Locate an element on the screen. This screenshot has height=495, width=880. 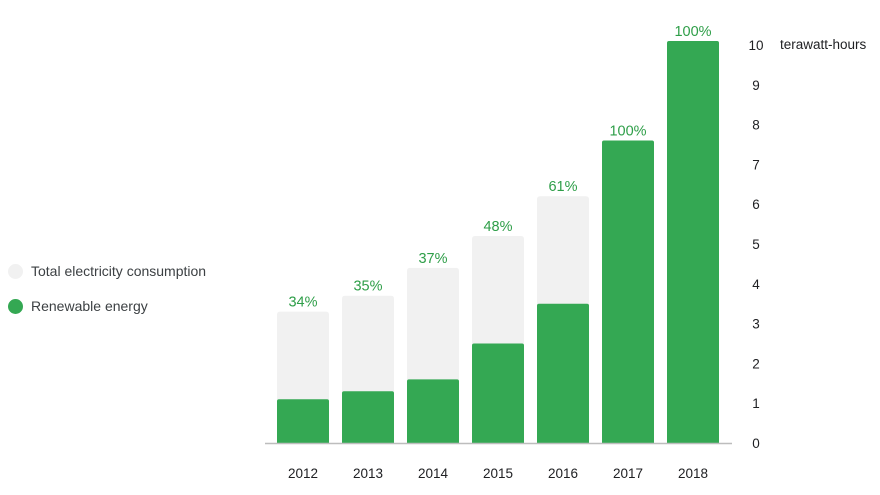
y-tick-6: 6 is located at coordinates (756, 204).